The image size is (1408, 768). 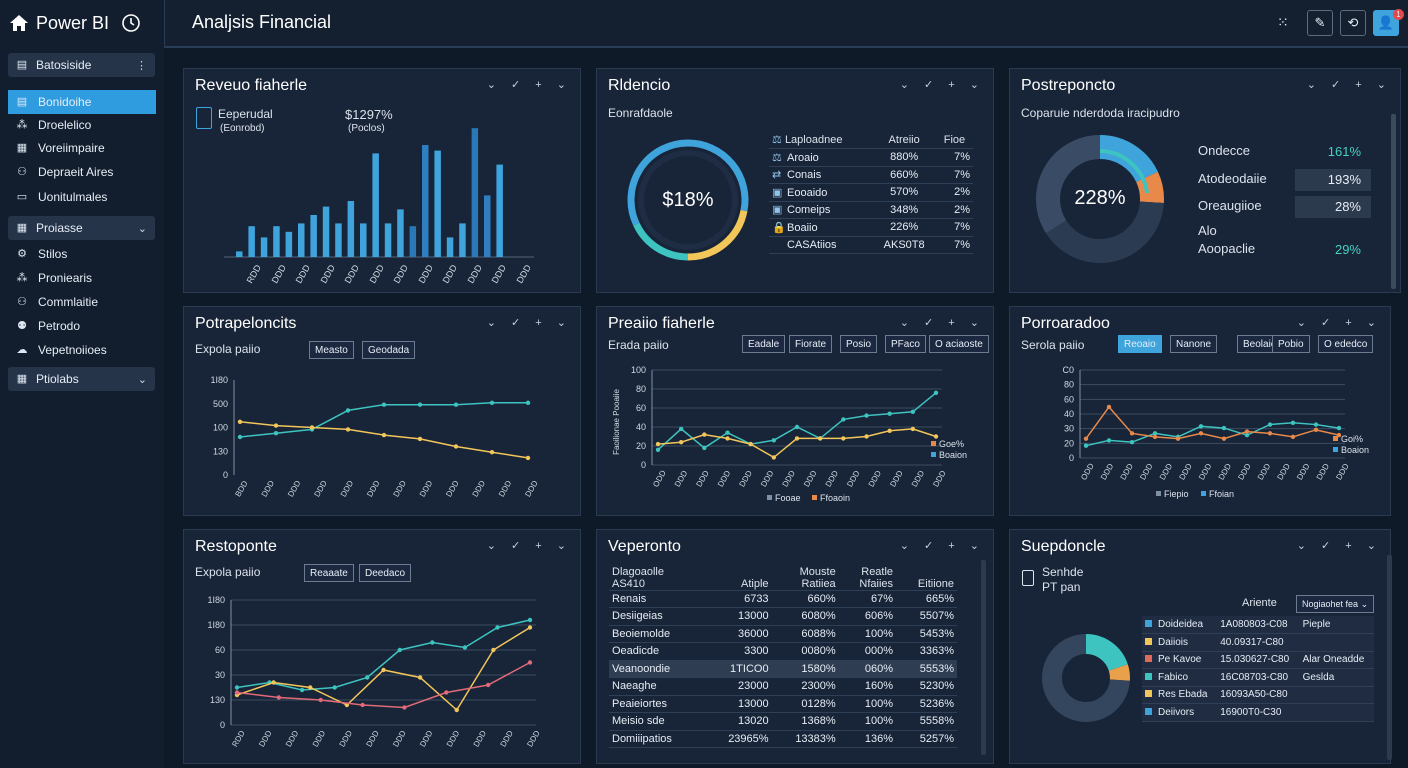 What do you see at coordinates (1260, 344) in the screenshot?
I see `filter-pill: Beolaie` at bounding box center [1260, 344].